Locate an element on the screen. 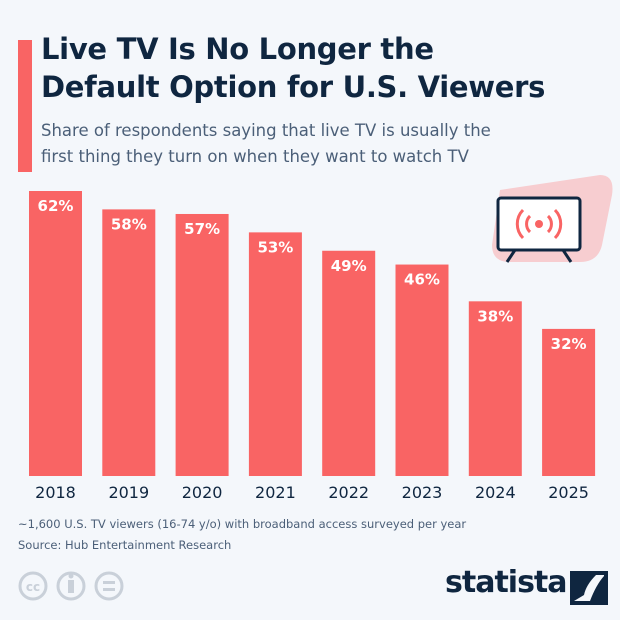 The image size is (620, 620). title-line: Default Option for U.S. Viewers is located at coordinates (293, 87).